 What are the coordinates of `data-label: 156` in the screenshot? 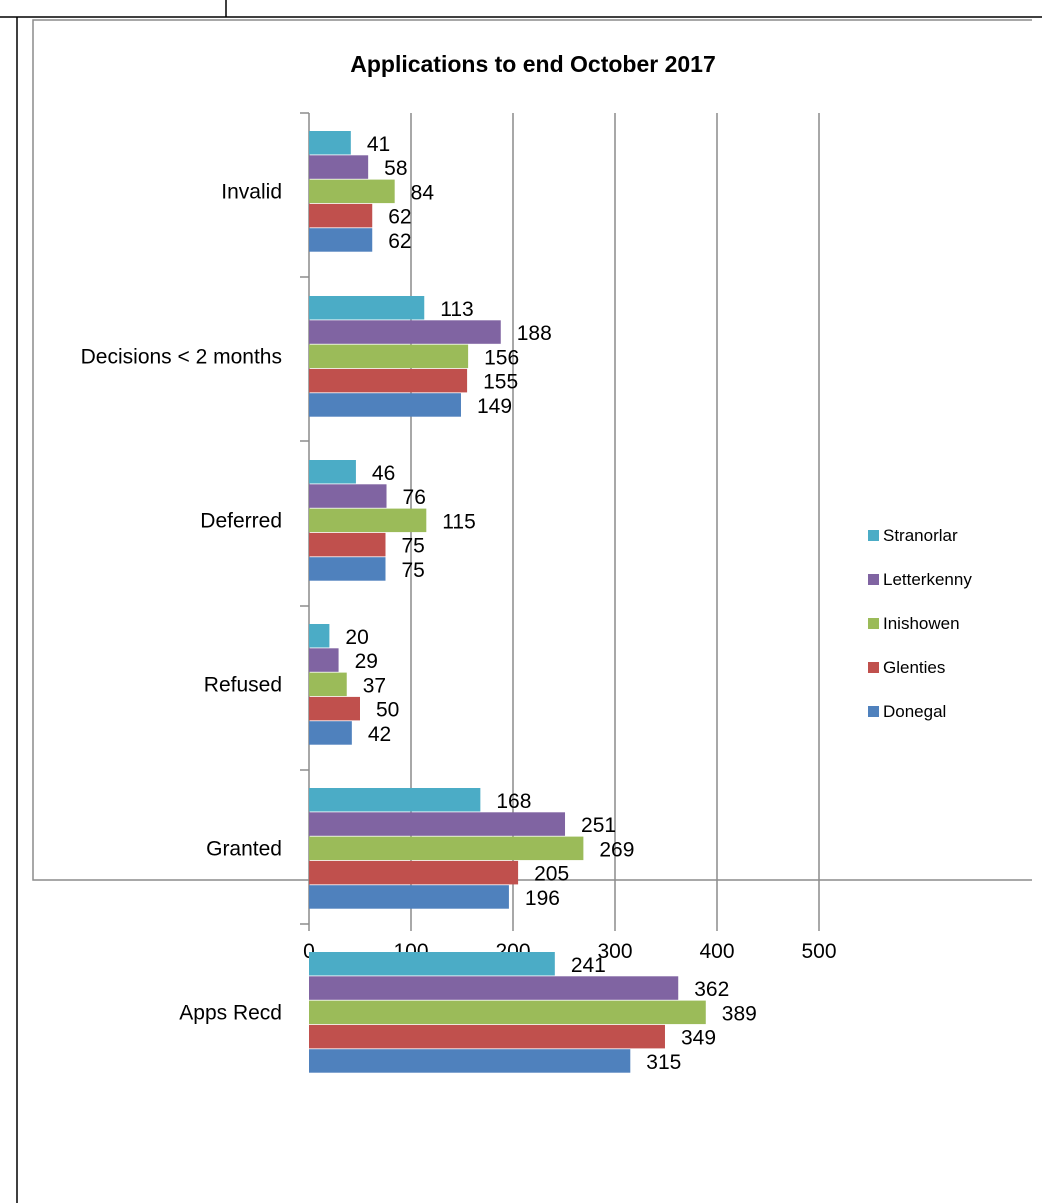 It's located at (501, 357).